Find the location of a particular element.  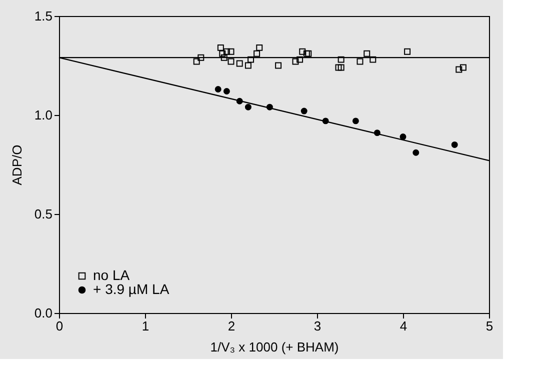

y-tick-label: 0.0 is located at coordinates (43, 313).